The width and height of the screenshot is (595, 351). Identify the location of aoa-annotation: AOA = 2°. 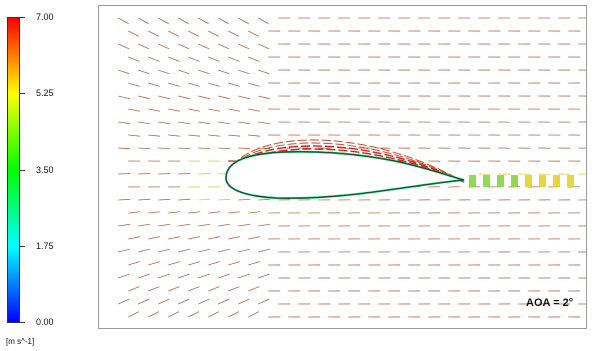
(550, 303).